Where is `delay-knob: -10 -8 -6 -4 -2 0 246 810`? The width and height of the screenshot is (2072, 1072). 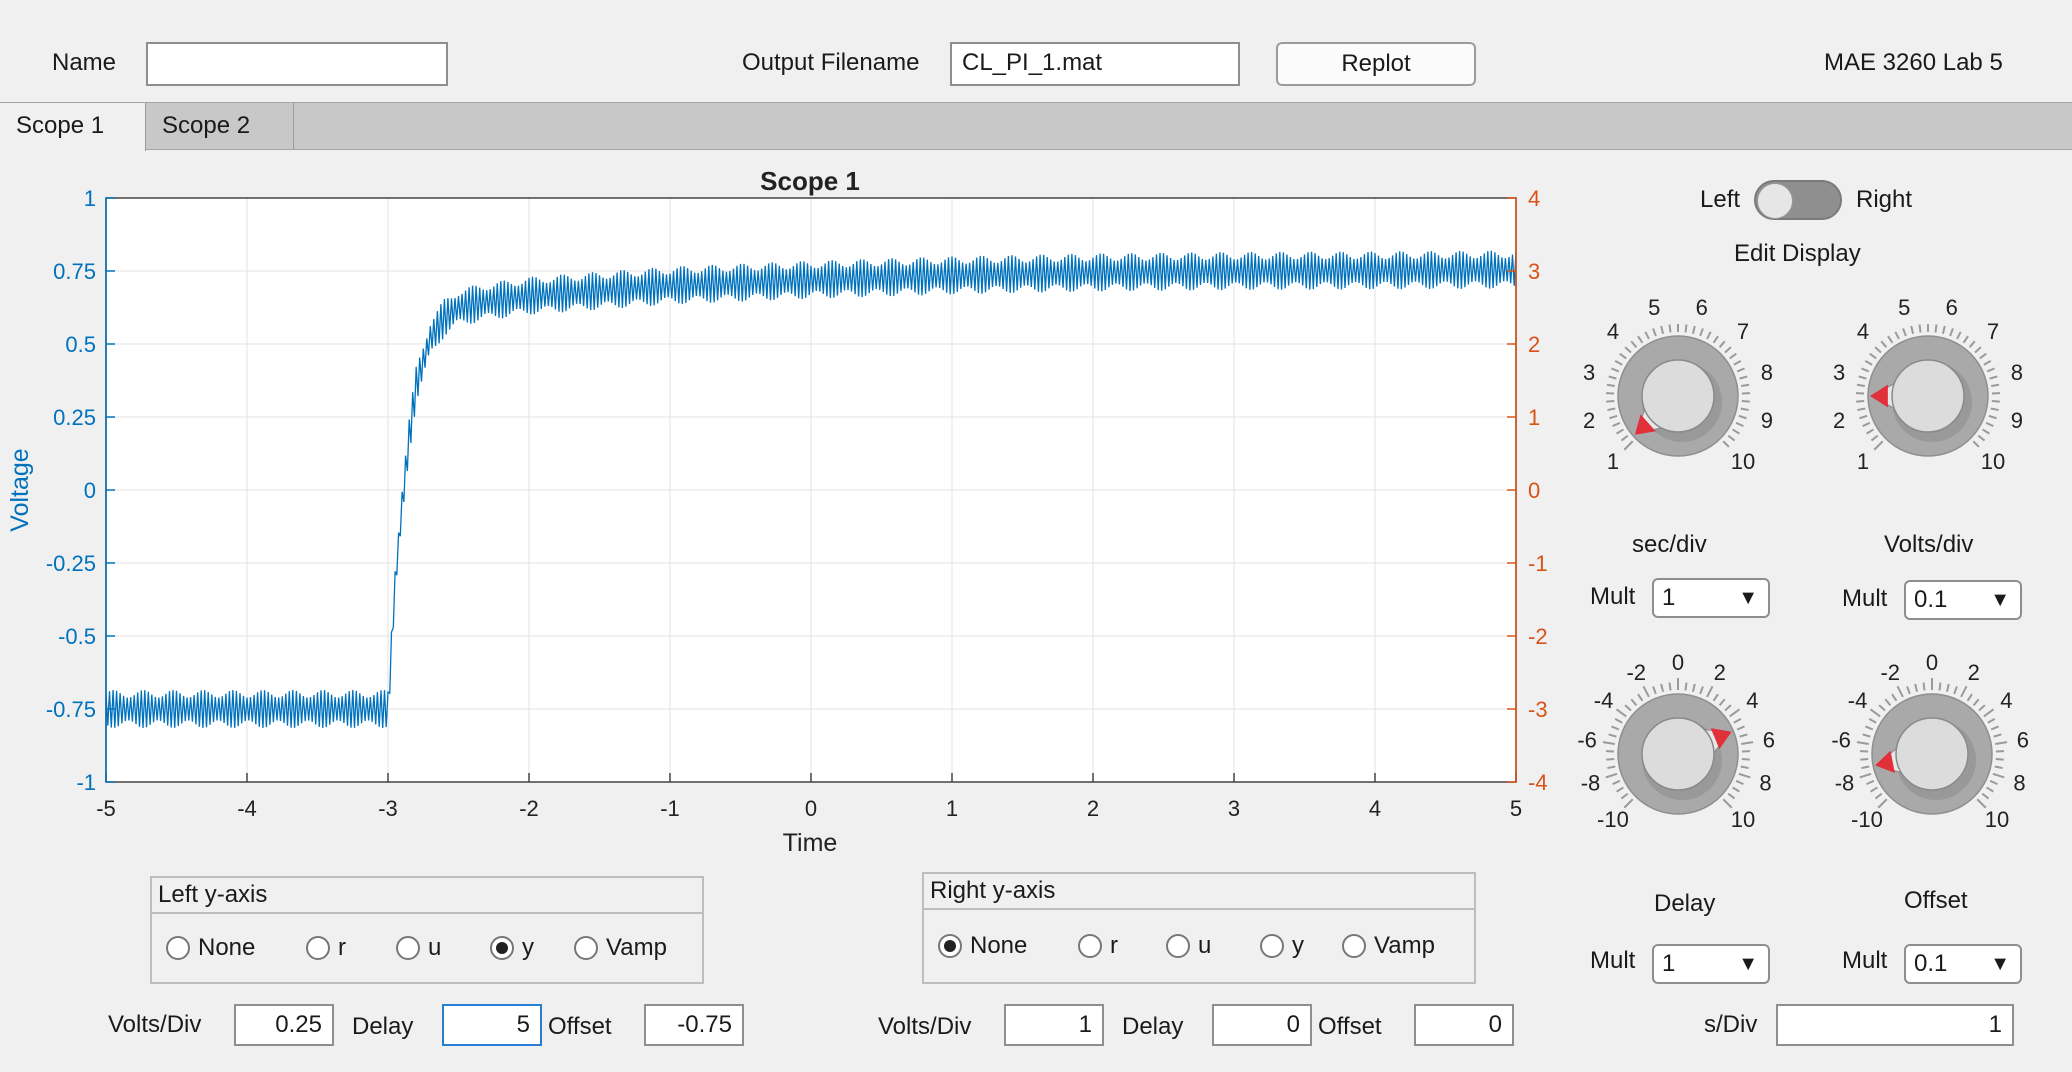 delay-knob: -10 -8 -6 -4 -2 0 246 810 is located at coordinates (1676, 741).